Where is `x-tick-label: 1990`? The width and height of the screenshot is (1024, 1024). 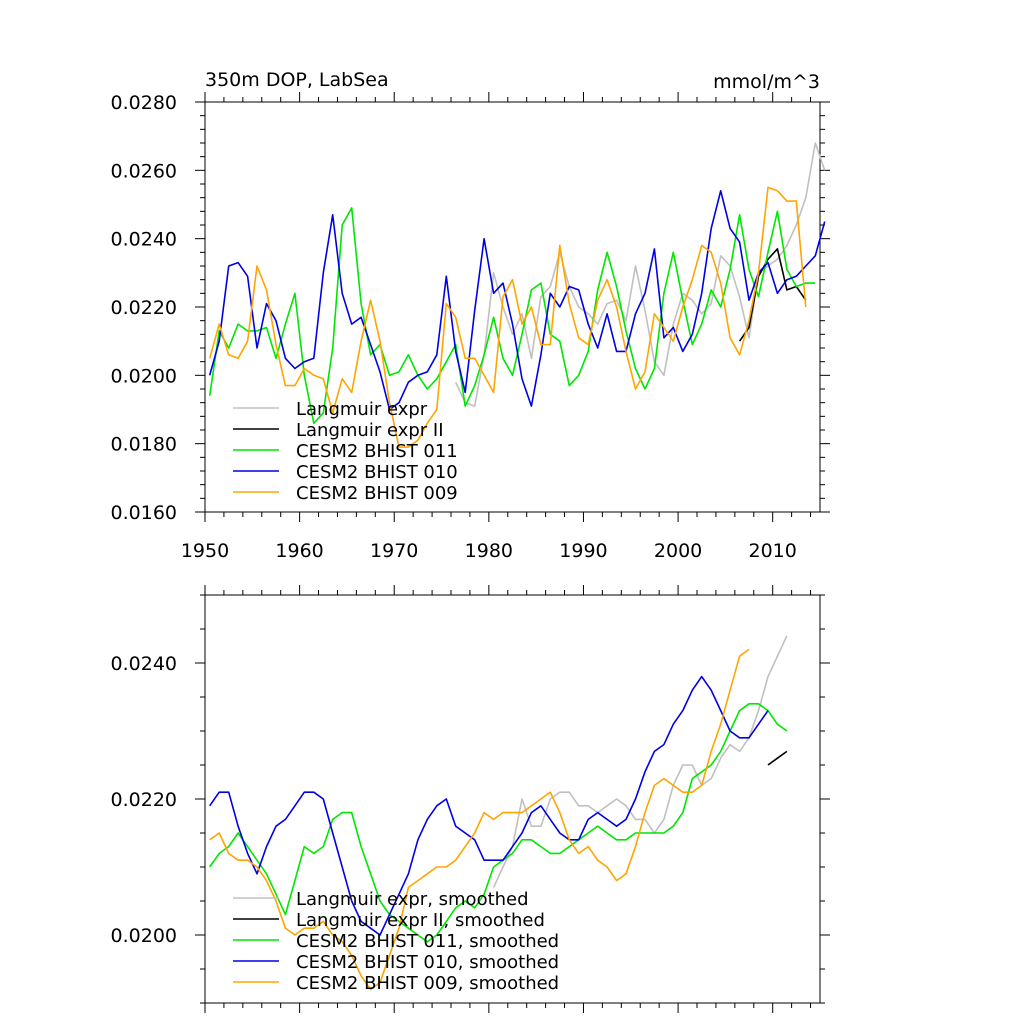 x-tick-label: 1990 is located at coordinates (583, 551).